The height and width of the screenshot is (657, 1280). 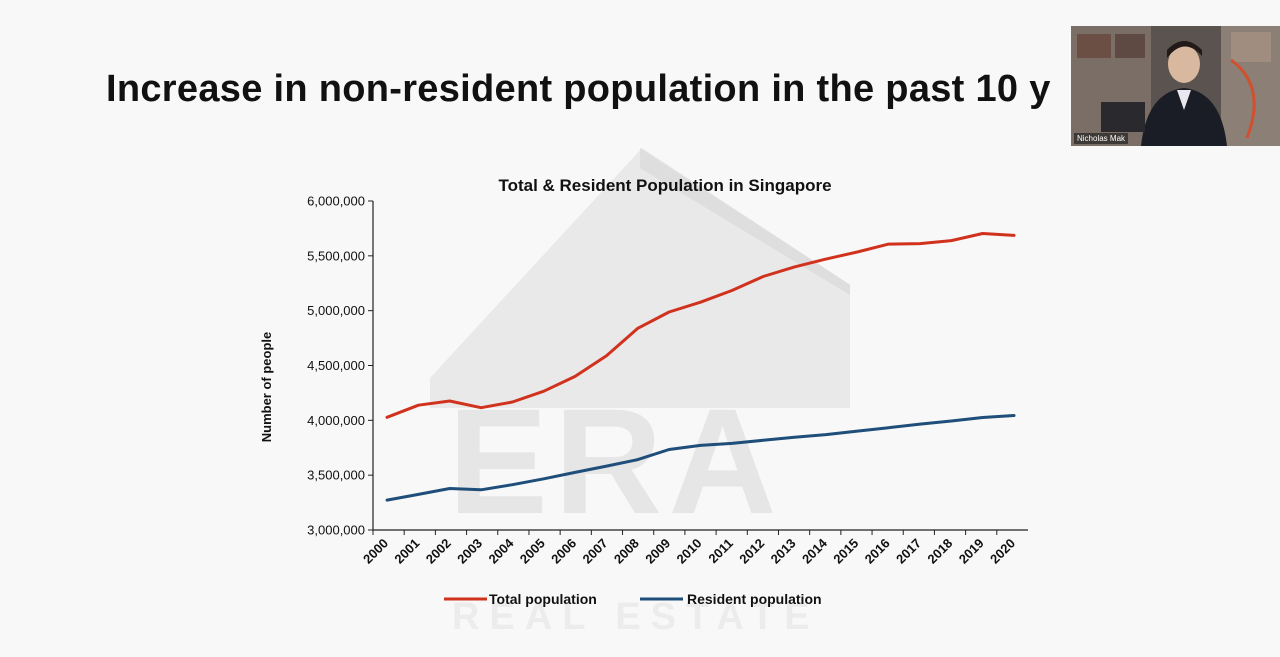 I want to click on participant-video-feed, so click(x=1175, y=86).